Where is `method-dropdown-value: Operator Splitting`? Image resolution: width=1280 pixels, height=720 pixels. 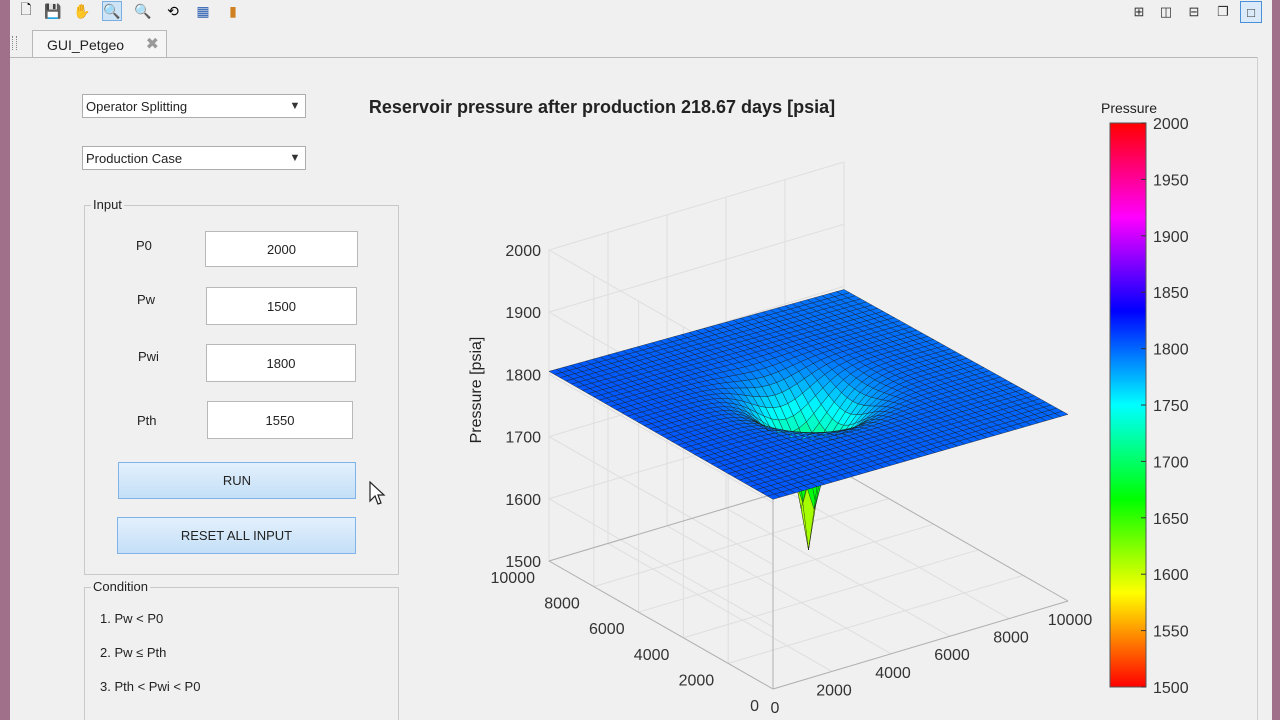
method-dropdown-value: Operator Splitting is located at coordinates (137, 106).